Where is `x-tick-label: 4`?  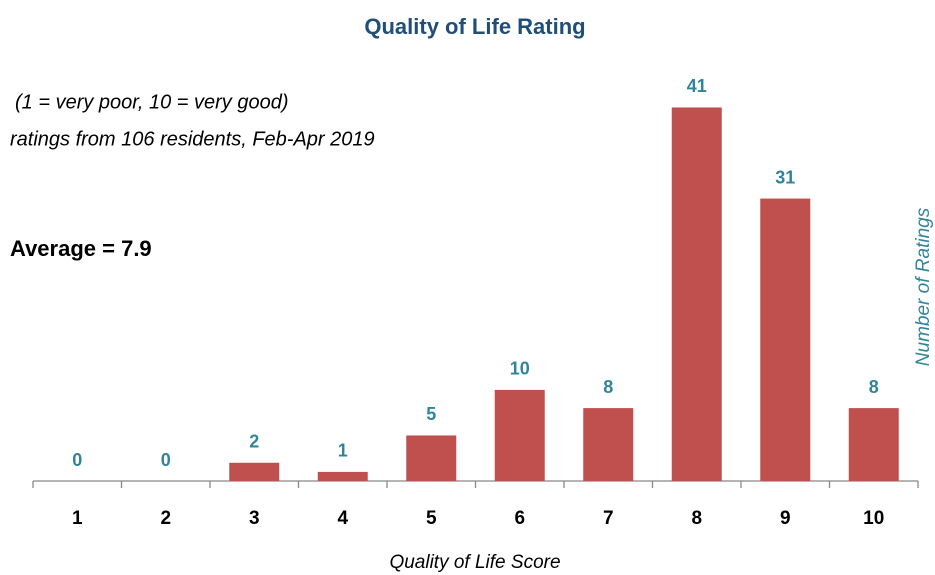
x-tick-label: 4 is located at coordinates (342, 518).